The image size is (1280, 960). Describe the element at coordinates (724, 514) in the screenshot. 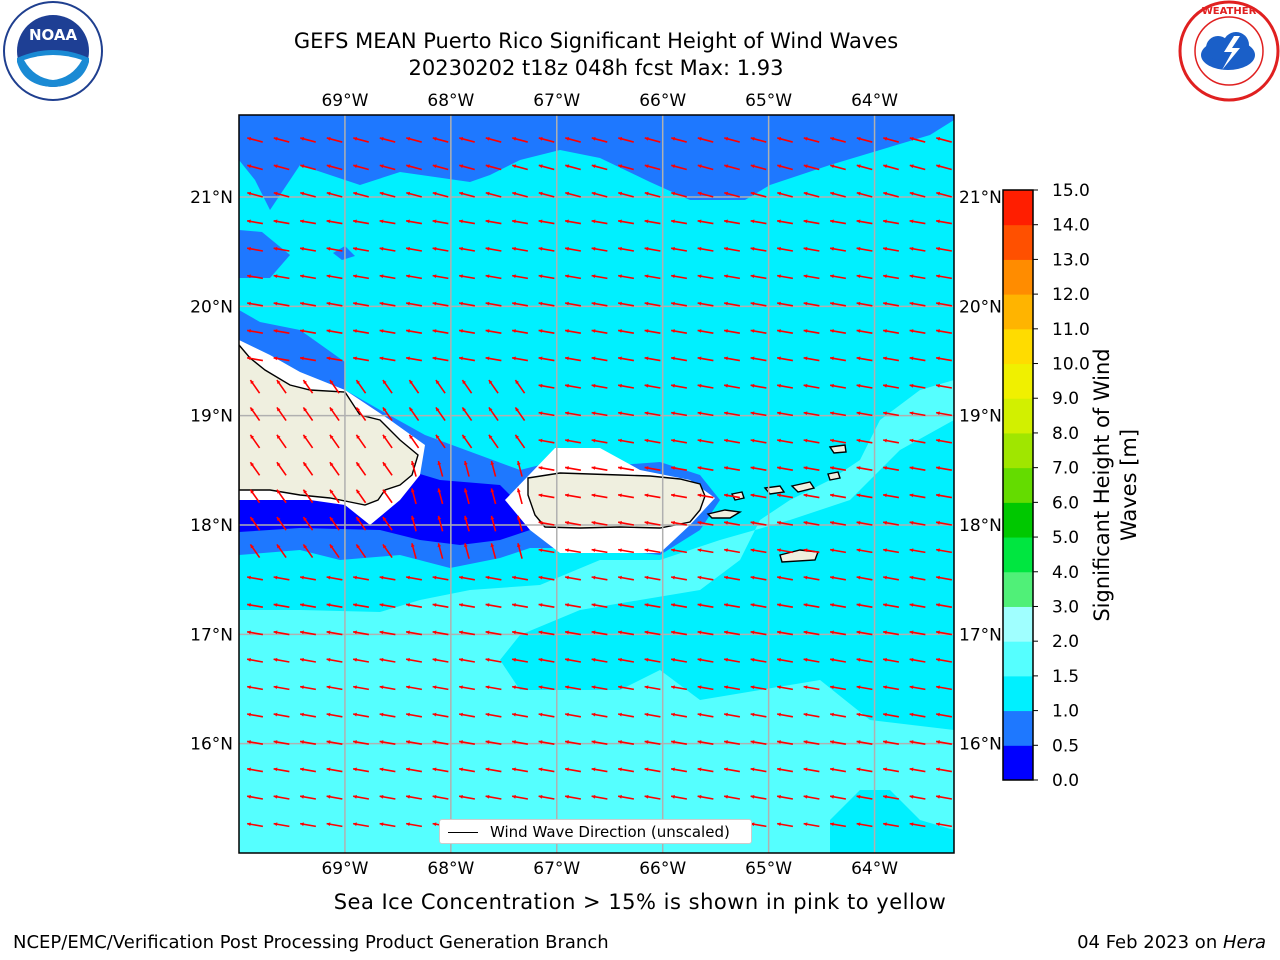

I see `island-vieques` at that location.